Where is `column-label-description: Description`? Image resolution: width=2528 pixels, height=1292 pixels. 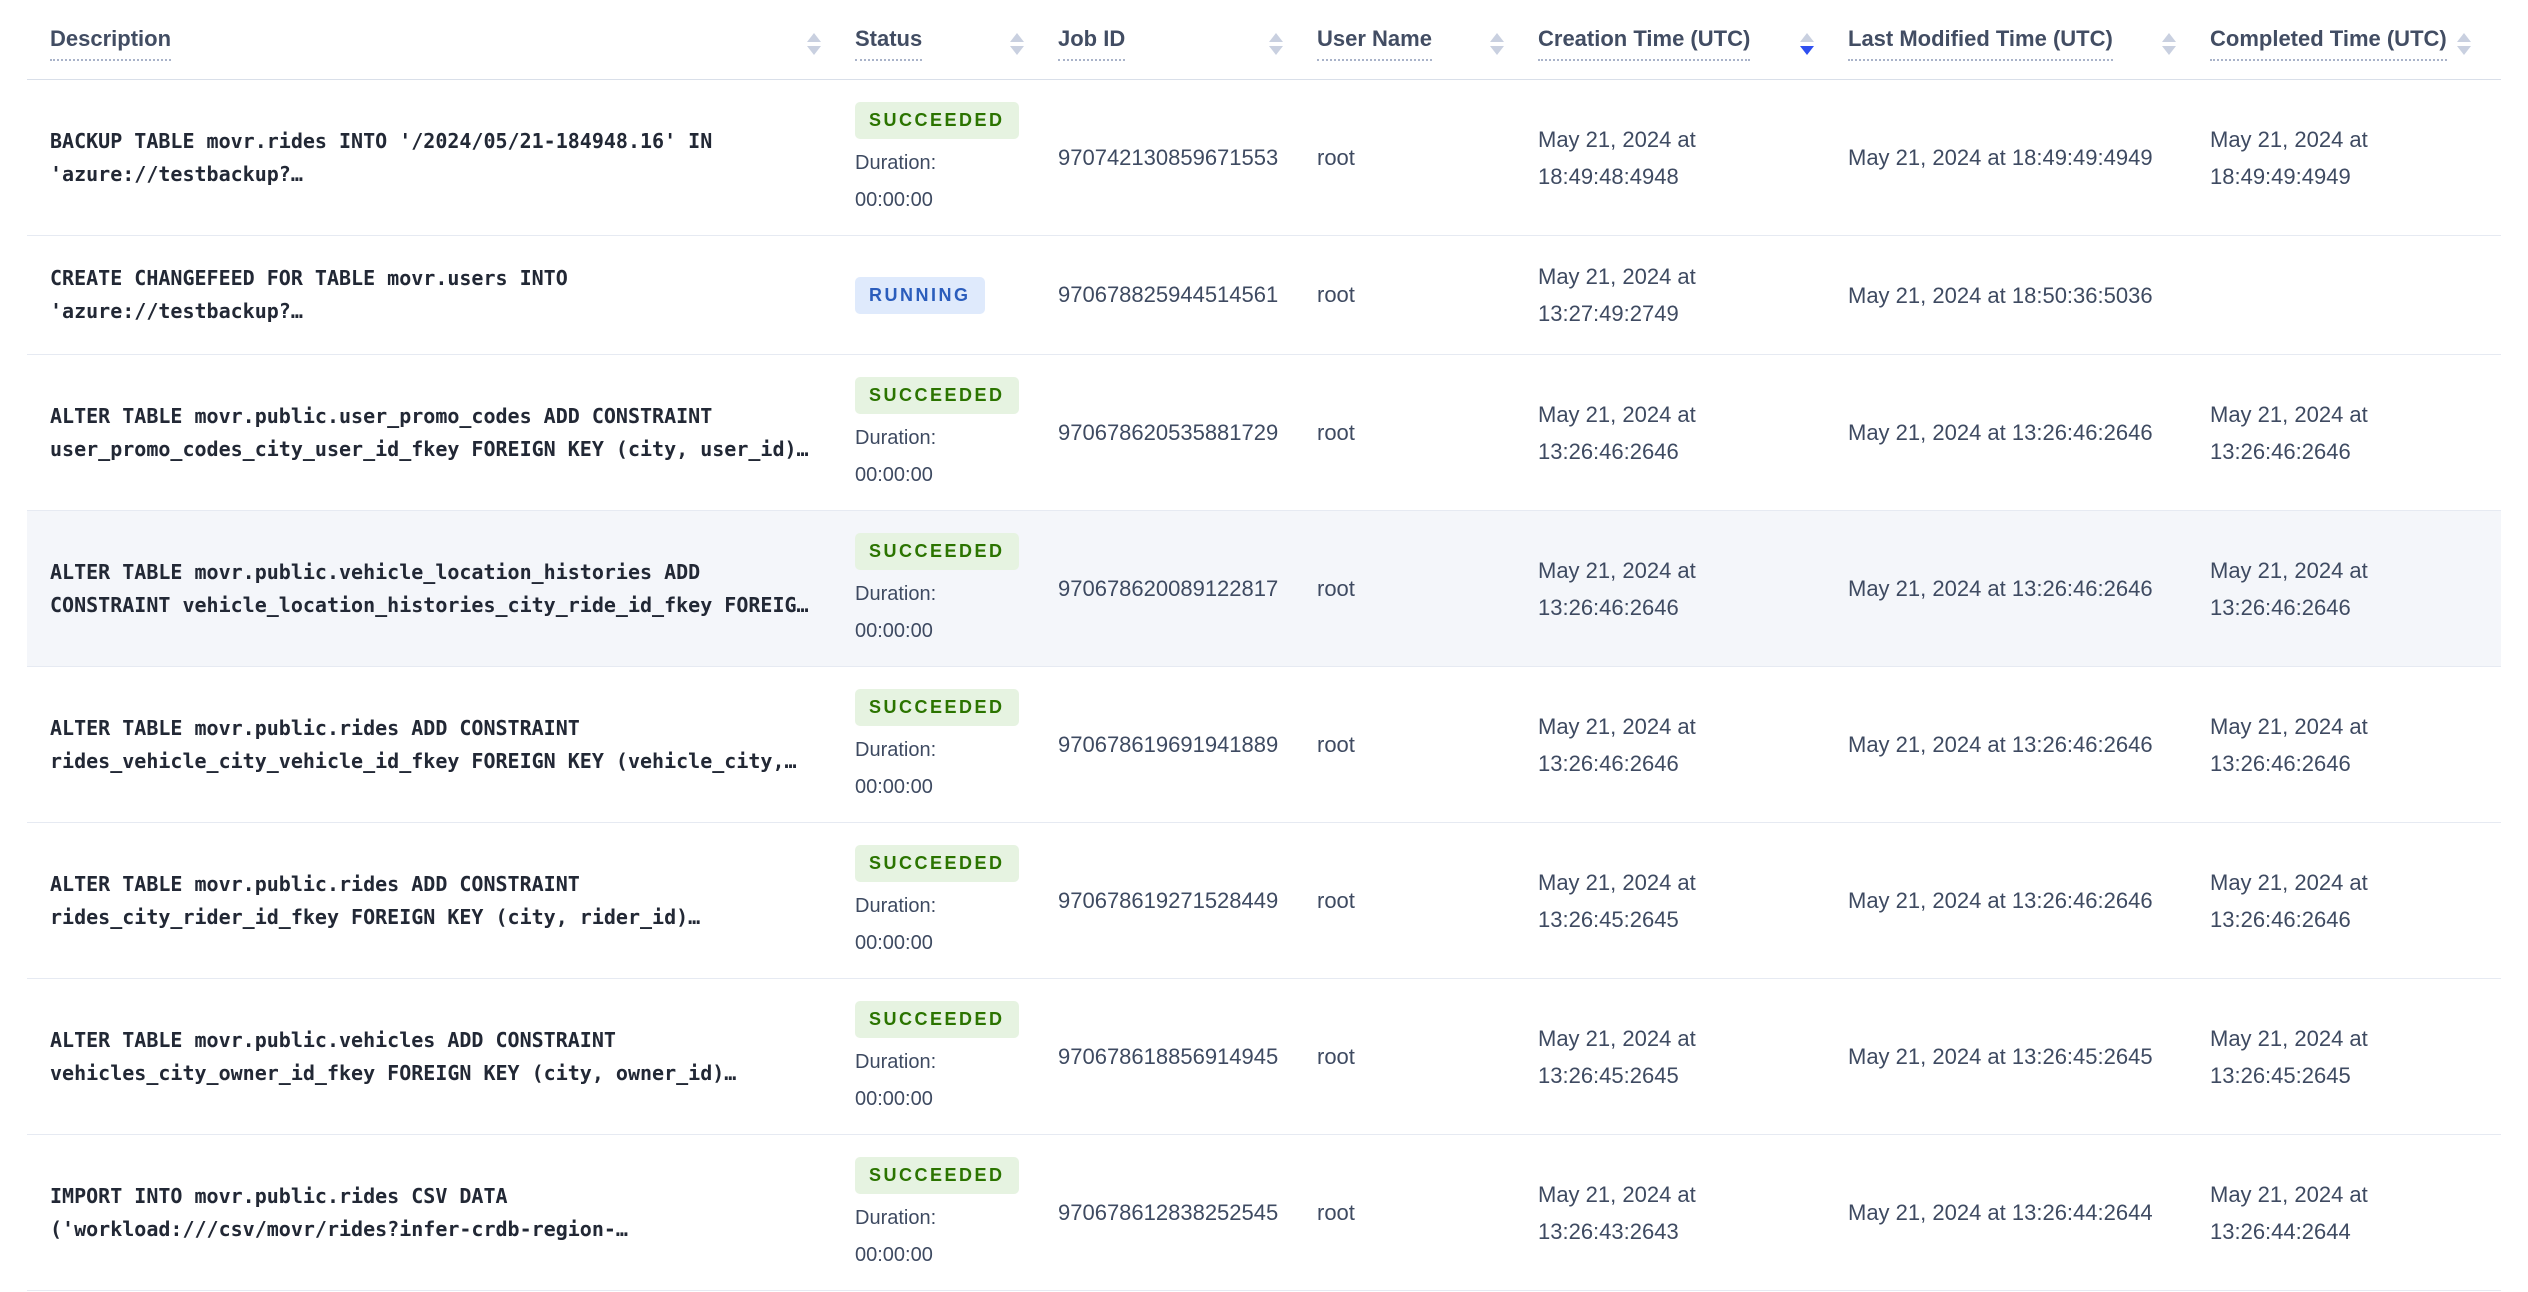
column-label-description: Description is located at coordinates (111, 43).